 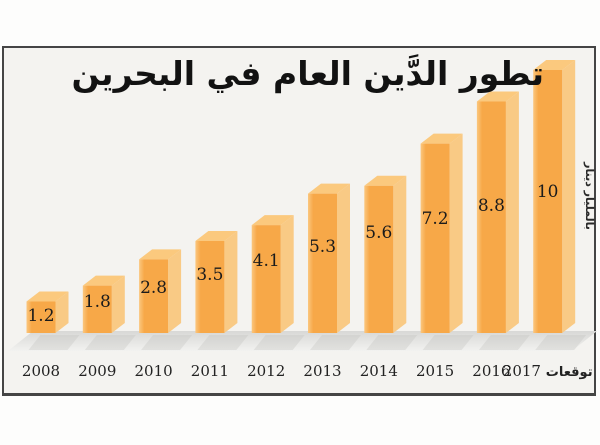 I want to click on bar-2017, so click(x=548, y=201).